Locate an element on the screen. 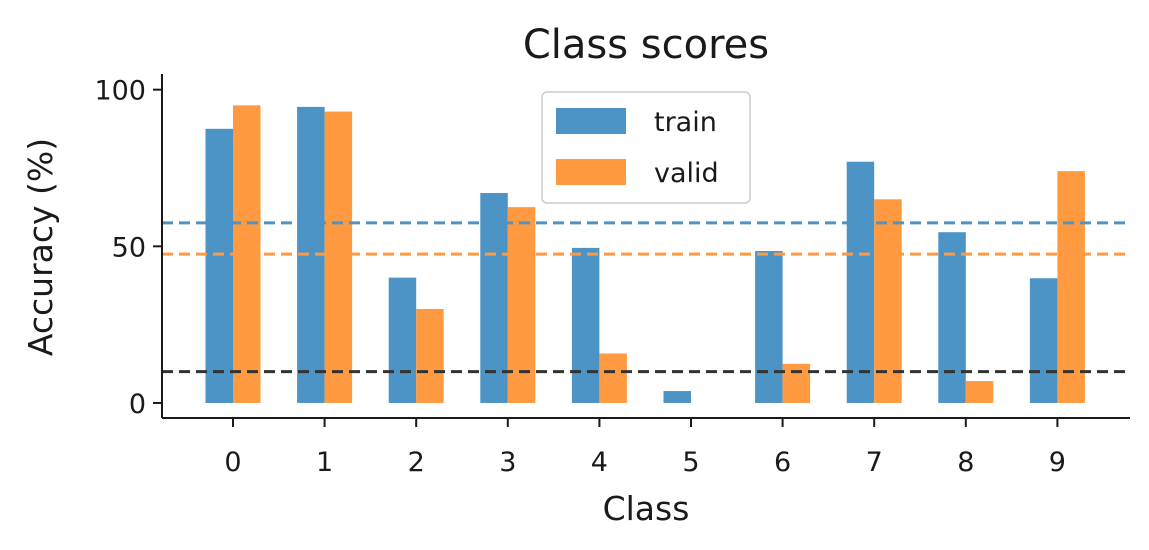 Image resolution: width=1149 pixels, height=550 pixels. chart-title: Class scores is located at coordinates (646, 45).